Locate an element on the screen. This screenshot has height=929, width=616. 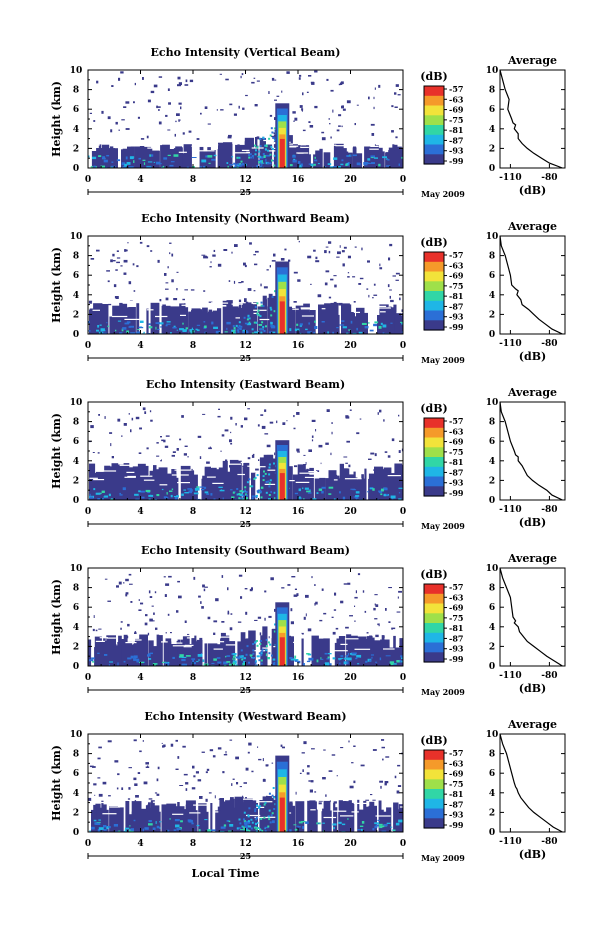
y-tick-label: 4 is located at coordinates (76, 462).